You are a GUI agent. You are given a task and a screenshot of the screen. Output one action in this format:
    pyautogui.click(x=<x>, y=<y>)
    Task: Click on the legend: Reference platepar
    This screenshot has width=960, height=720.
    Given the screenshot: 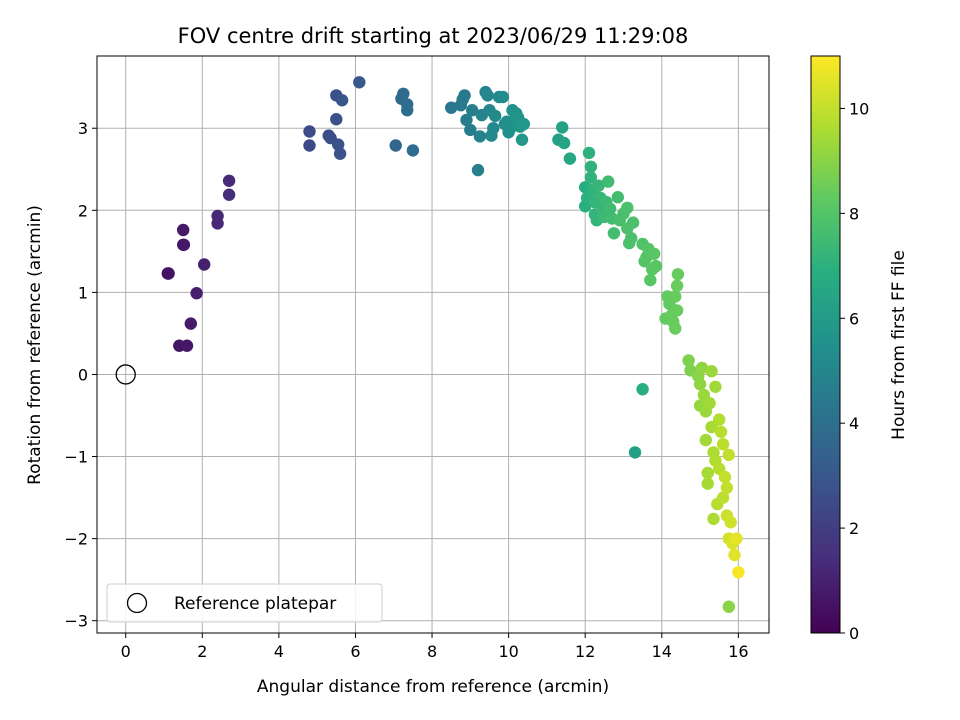 What is the action you would take?
    pyautogui.click(x=244, y=603)
    